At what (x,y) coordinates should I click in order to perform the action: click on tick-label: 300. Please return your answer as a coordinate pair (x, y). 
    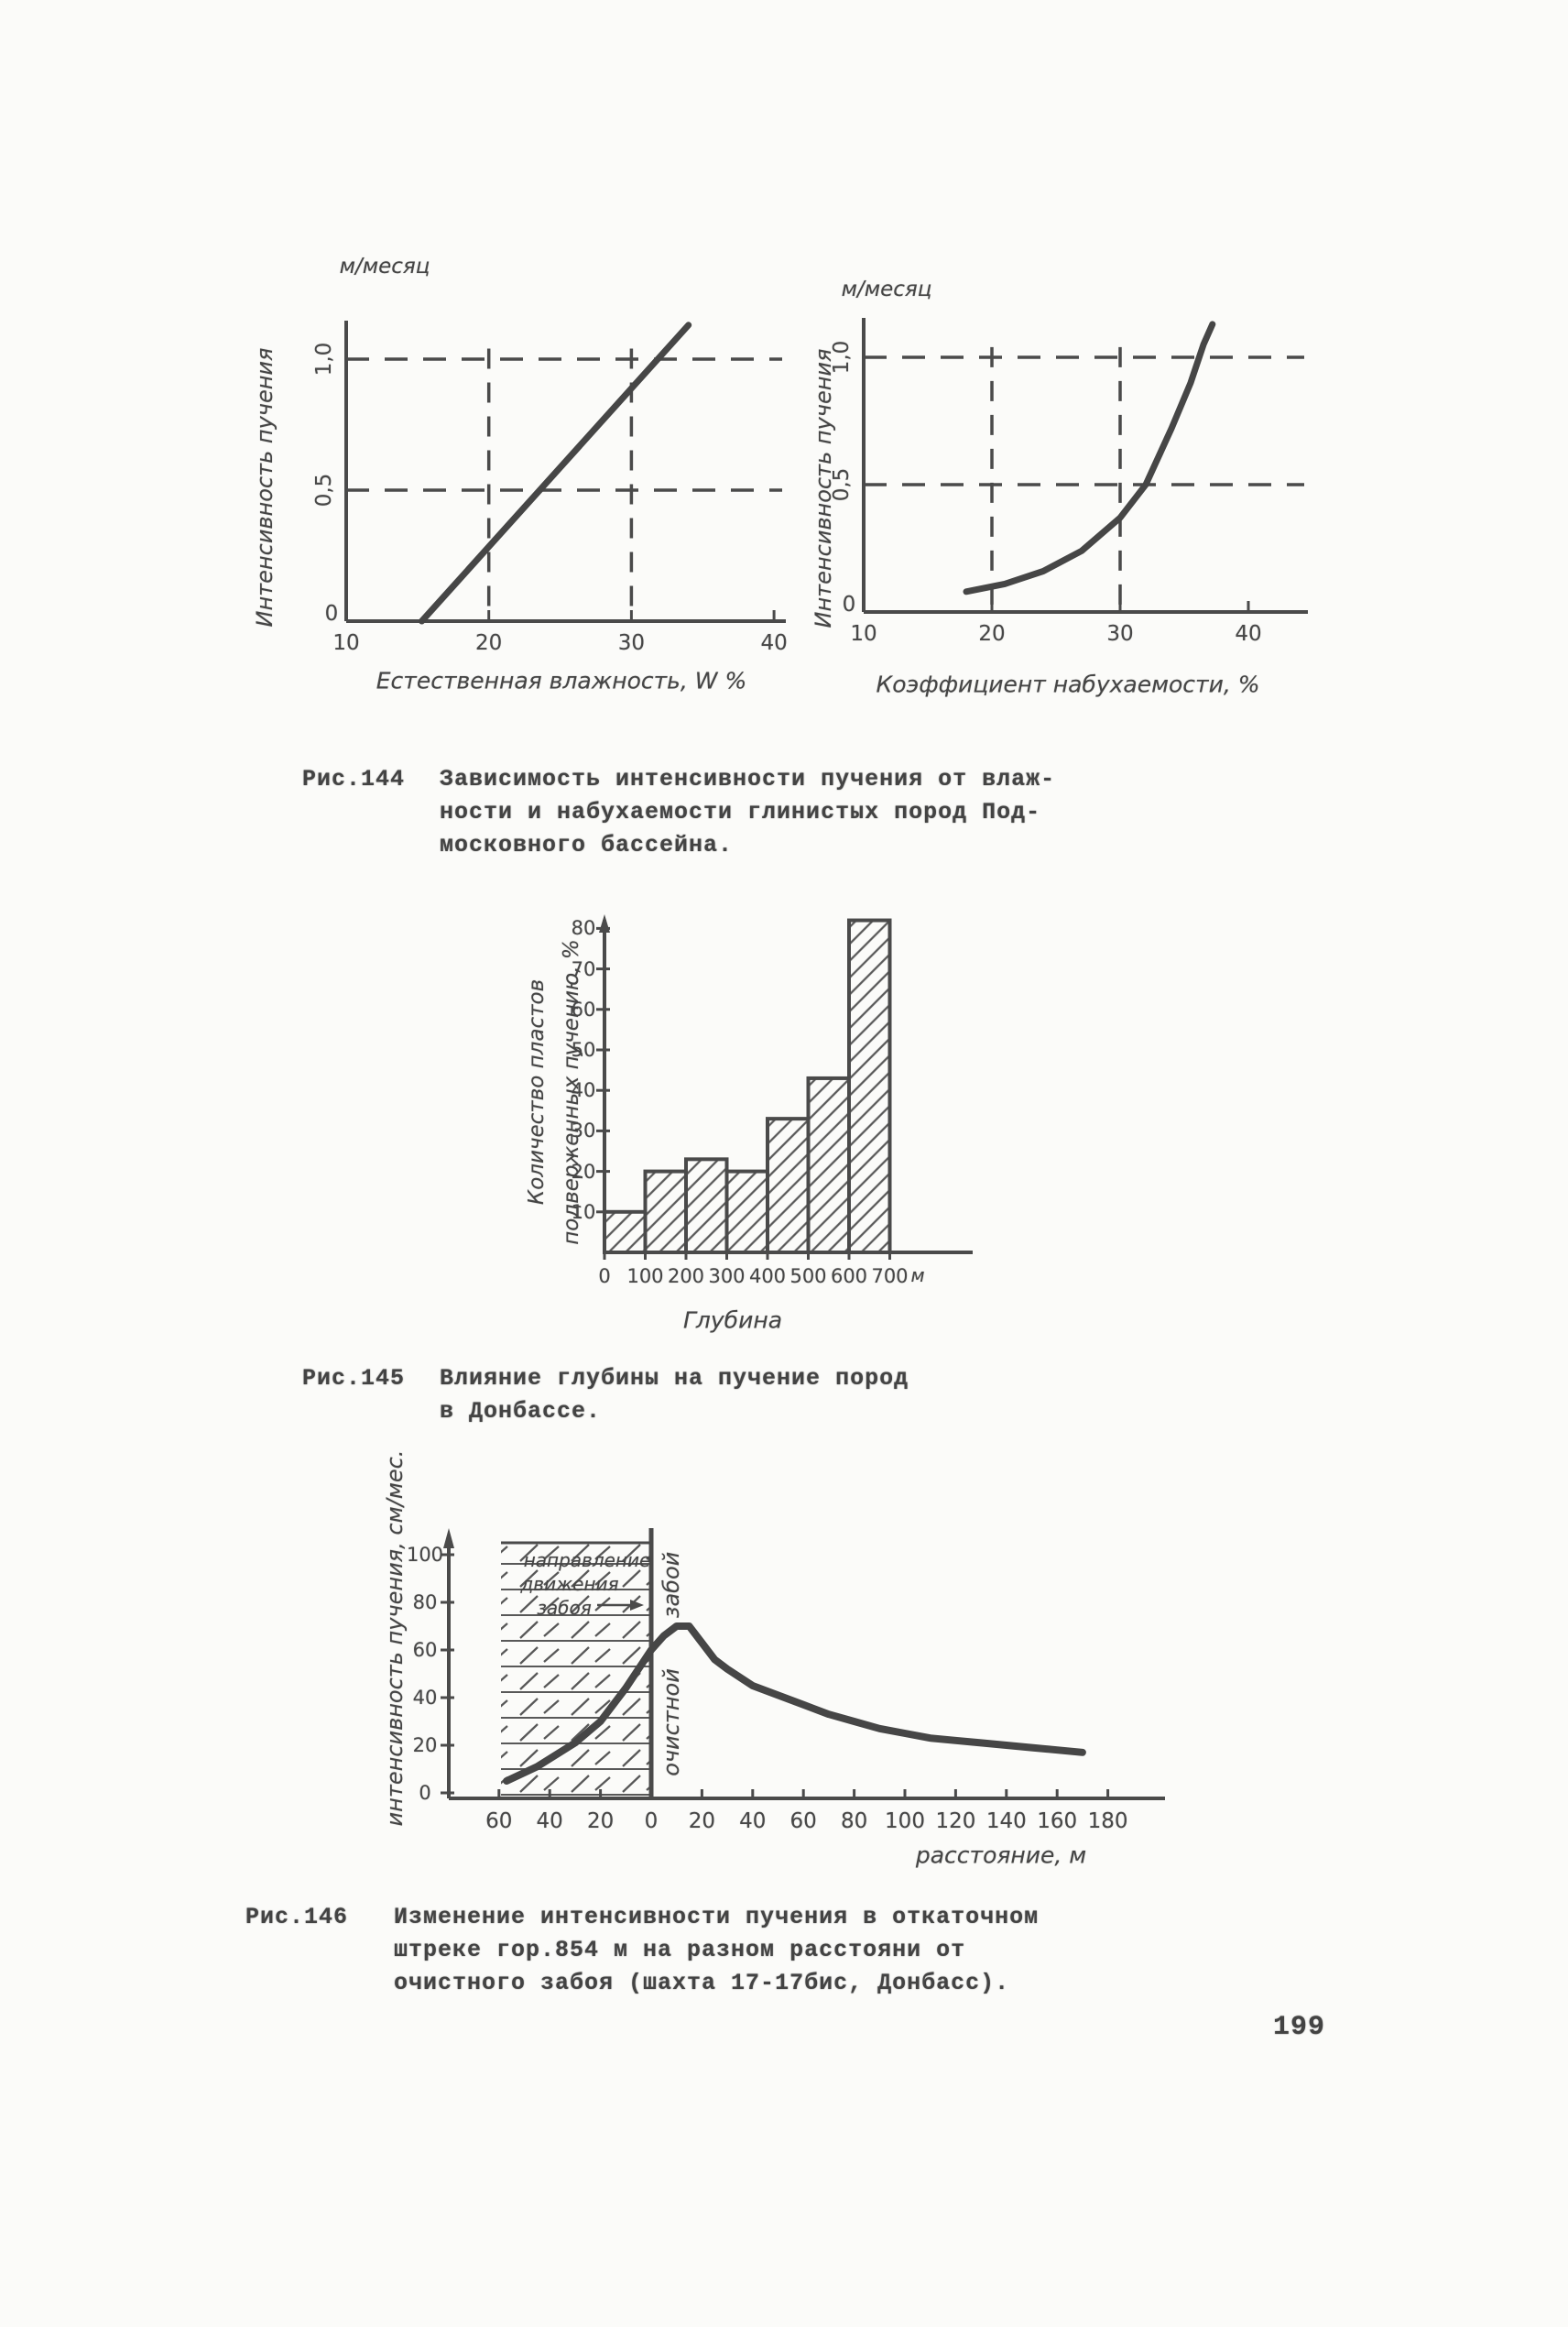
    Looking at the image, I should click on (727, 1276).